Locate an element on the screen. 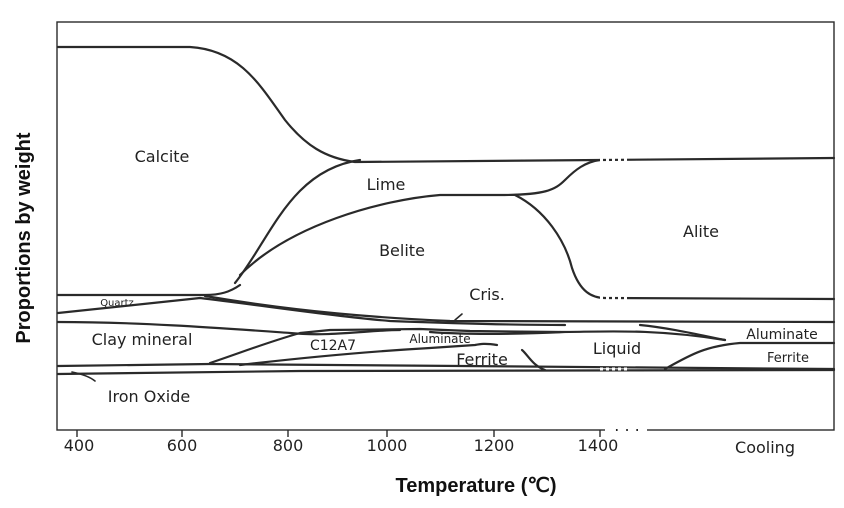 The width and height of the screenshot is (844, 508). x-tick-400: 400 is located at coordinates (79, 445).